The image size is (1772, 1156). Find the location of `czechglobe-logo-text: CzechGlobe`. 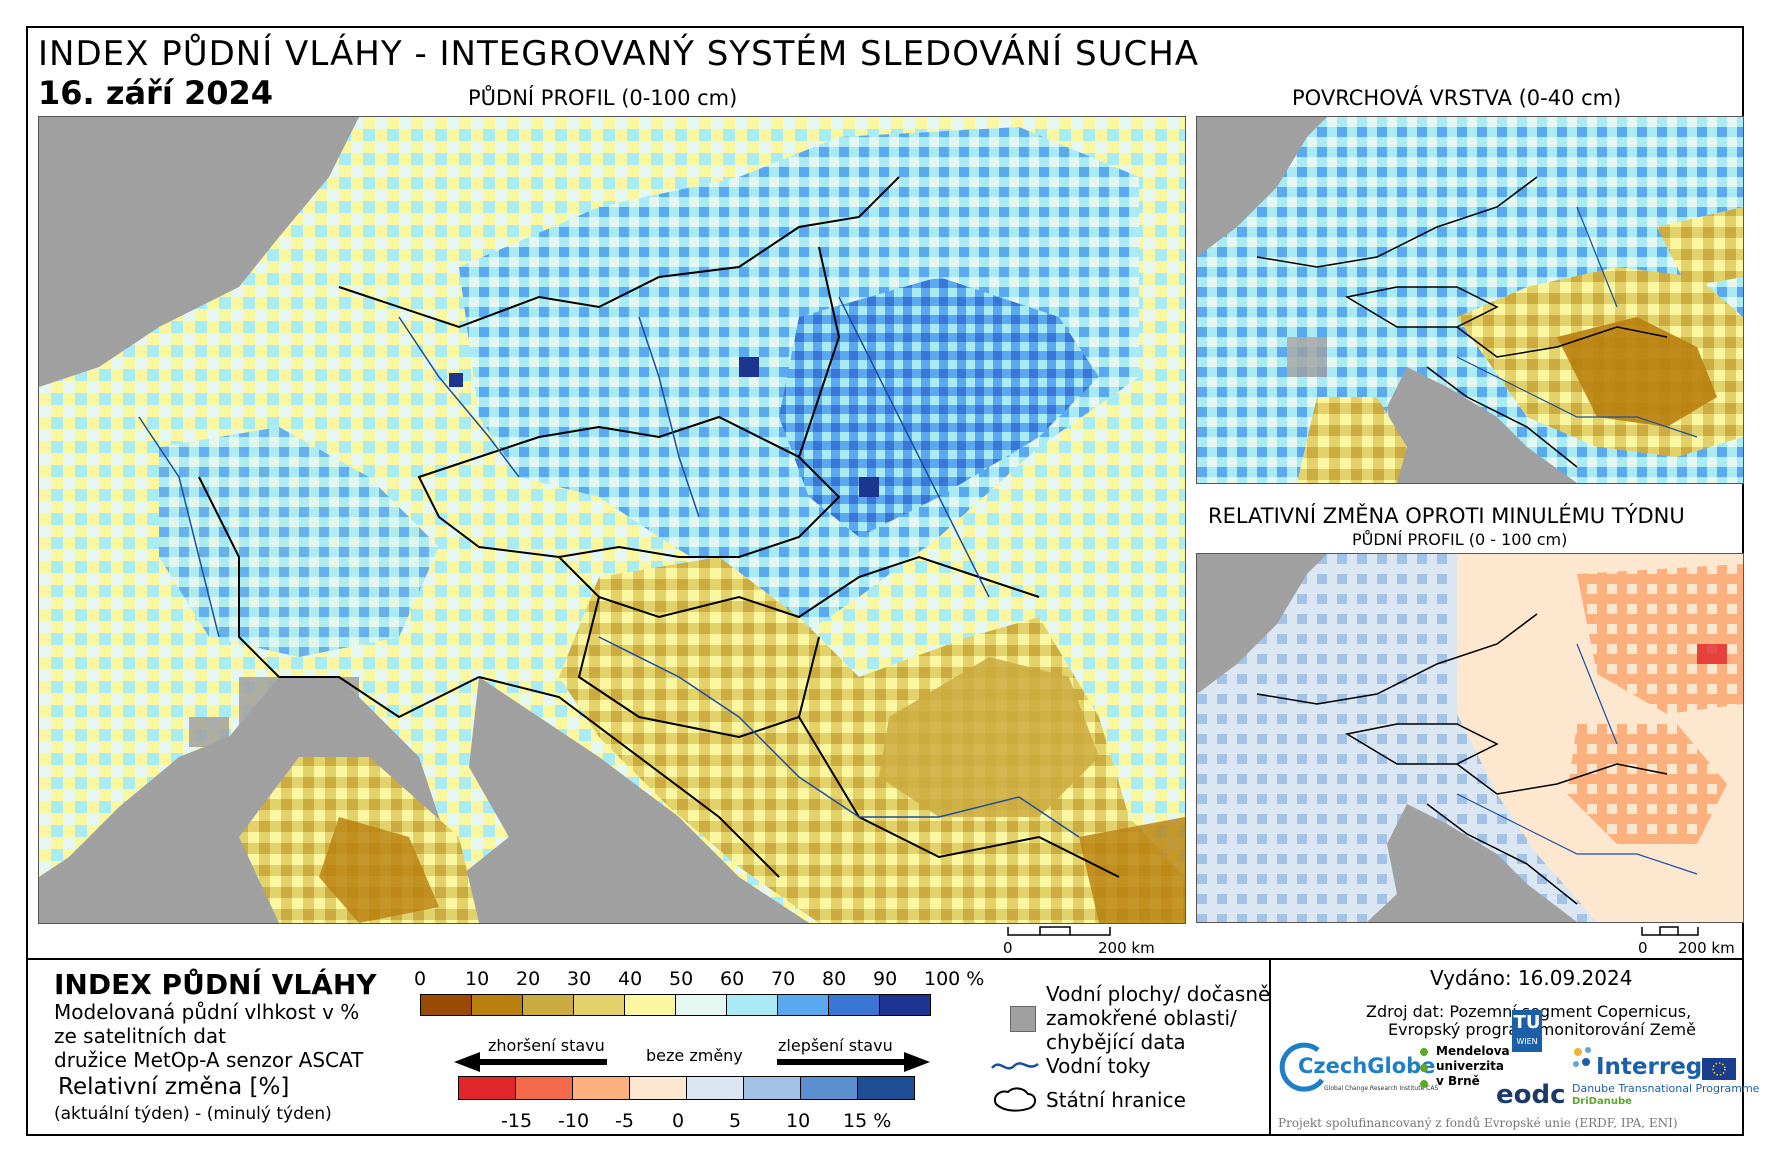

czechglobe-logo-text: CzechGlobe is located at coordinates (1367, 1066).